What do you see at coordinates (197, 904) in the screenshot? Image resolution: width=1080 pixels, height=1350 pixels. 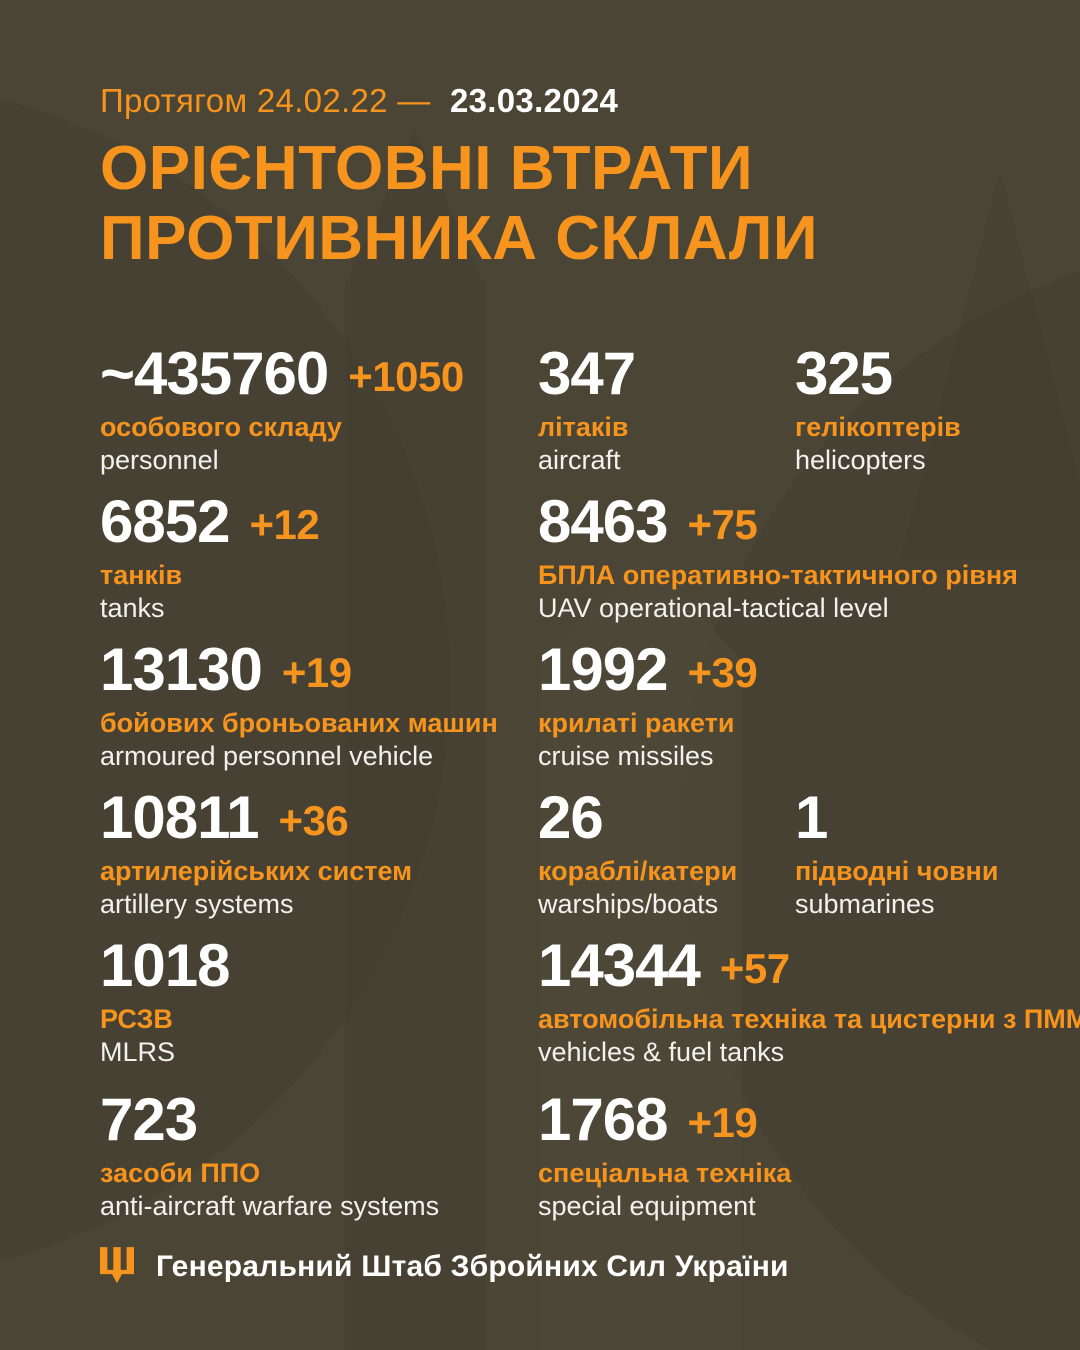 I see `stat-label-en: artillery systems` at bounding box center [197, 904].